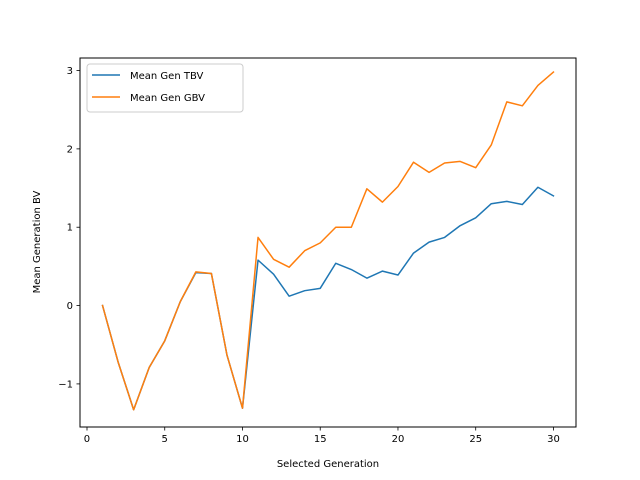 This screenshot has height=480, width=640. I want to click on legend-box, so click(165, 88).